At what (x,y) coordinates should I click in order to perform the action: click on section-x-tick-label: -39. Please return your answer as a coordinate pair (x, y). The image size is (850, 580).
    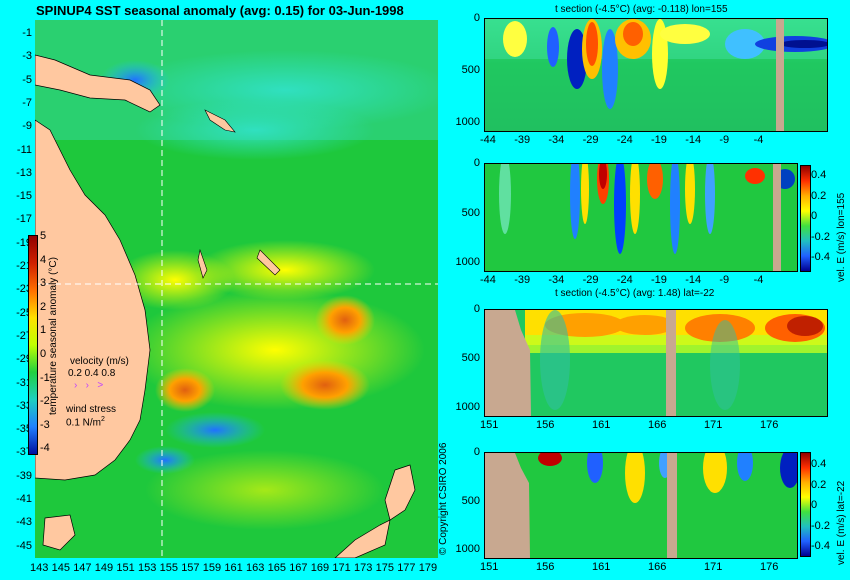
    Looking at the image, I should click on (522, 140).